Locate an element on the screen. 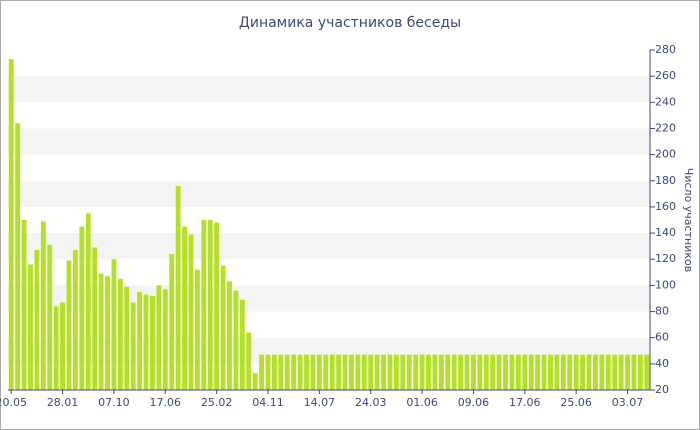 The height and width of the screenshot is (430, 700). y-tick-label: 240 is located at coordinates (665, 101).